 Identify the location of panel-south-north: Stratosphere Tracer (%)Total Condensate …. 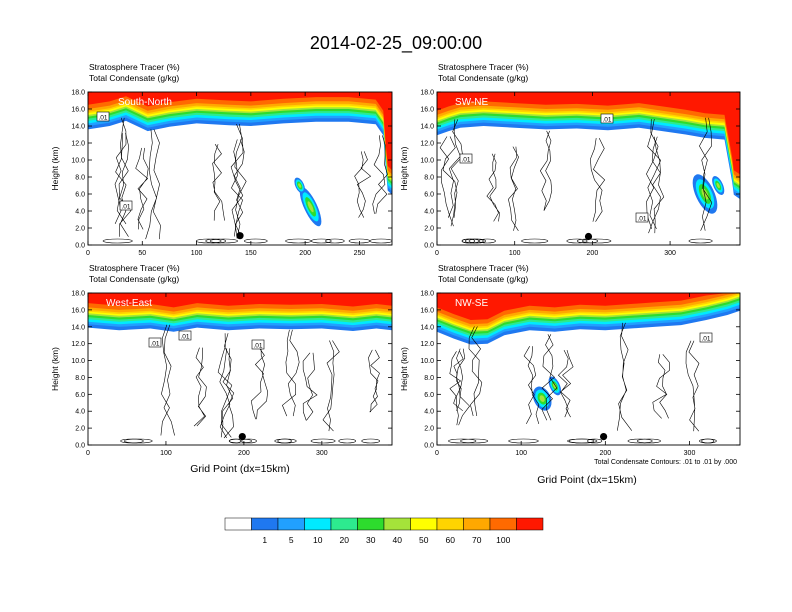
(221, 159).